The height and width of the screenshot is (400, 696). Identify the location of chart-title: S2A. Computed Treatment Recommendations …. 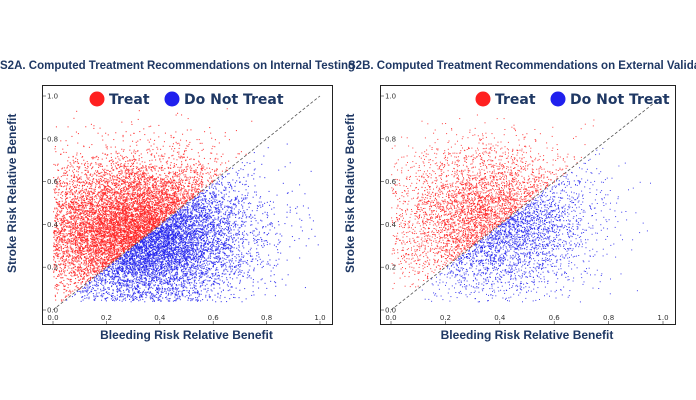
(178, 66).